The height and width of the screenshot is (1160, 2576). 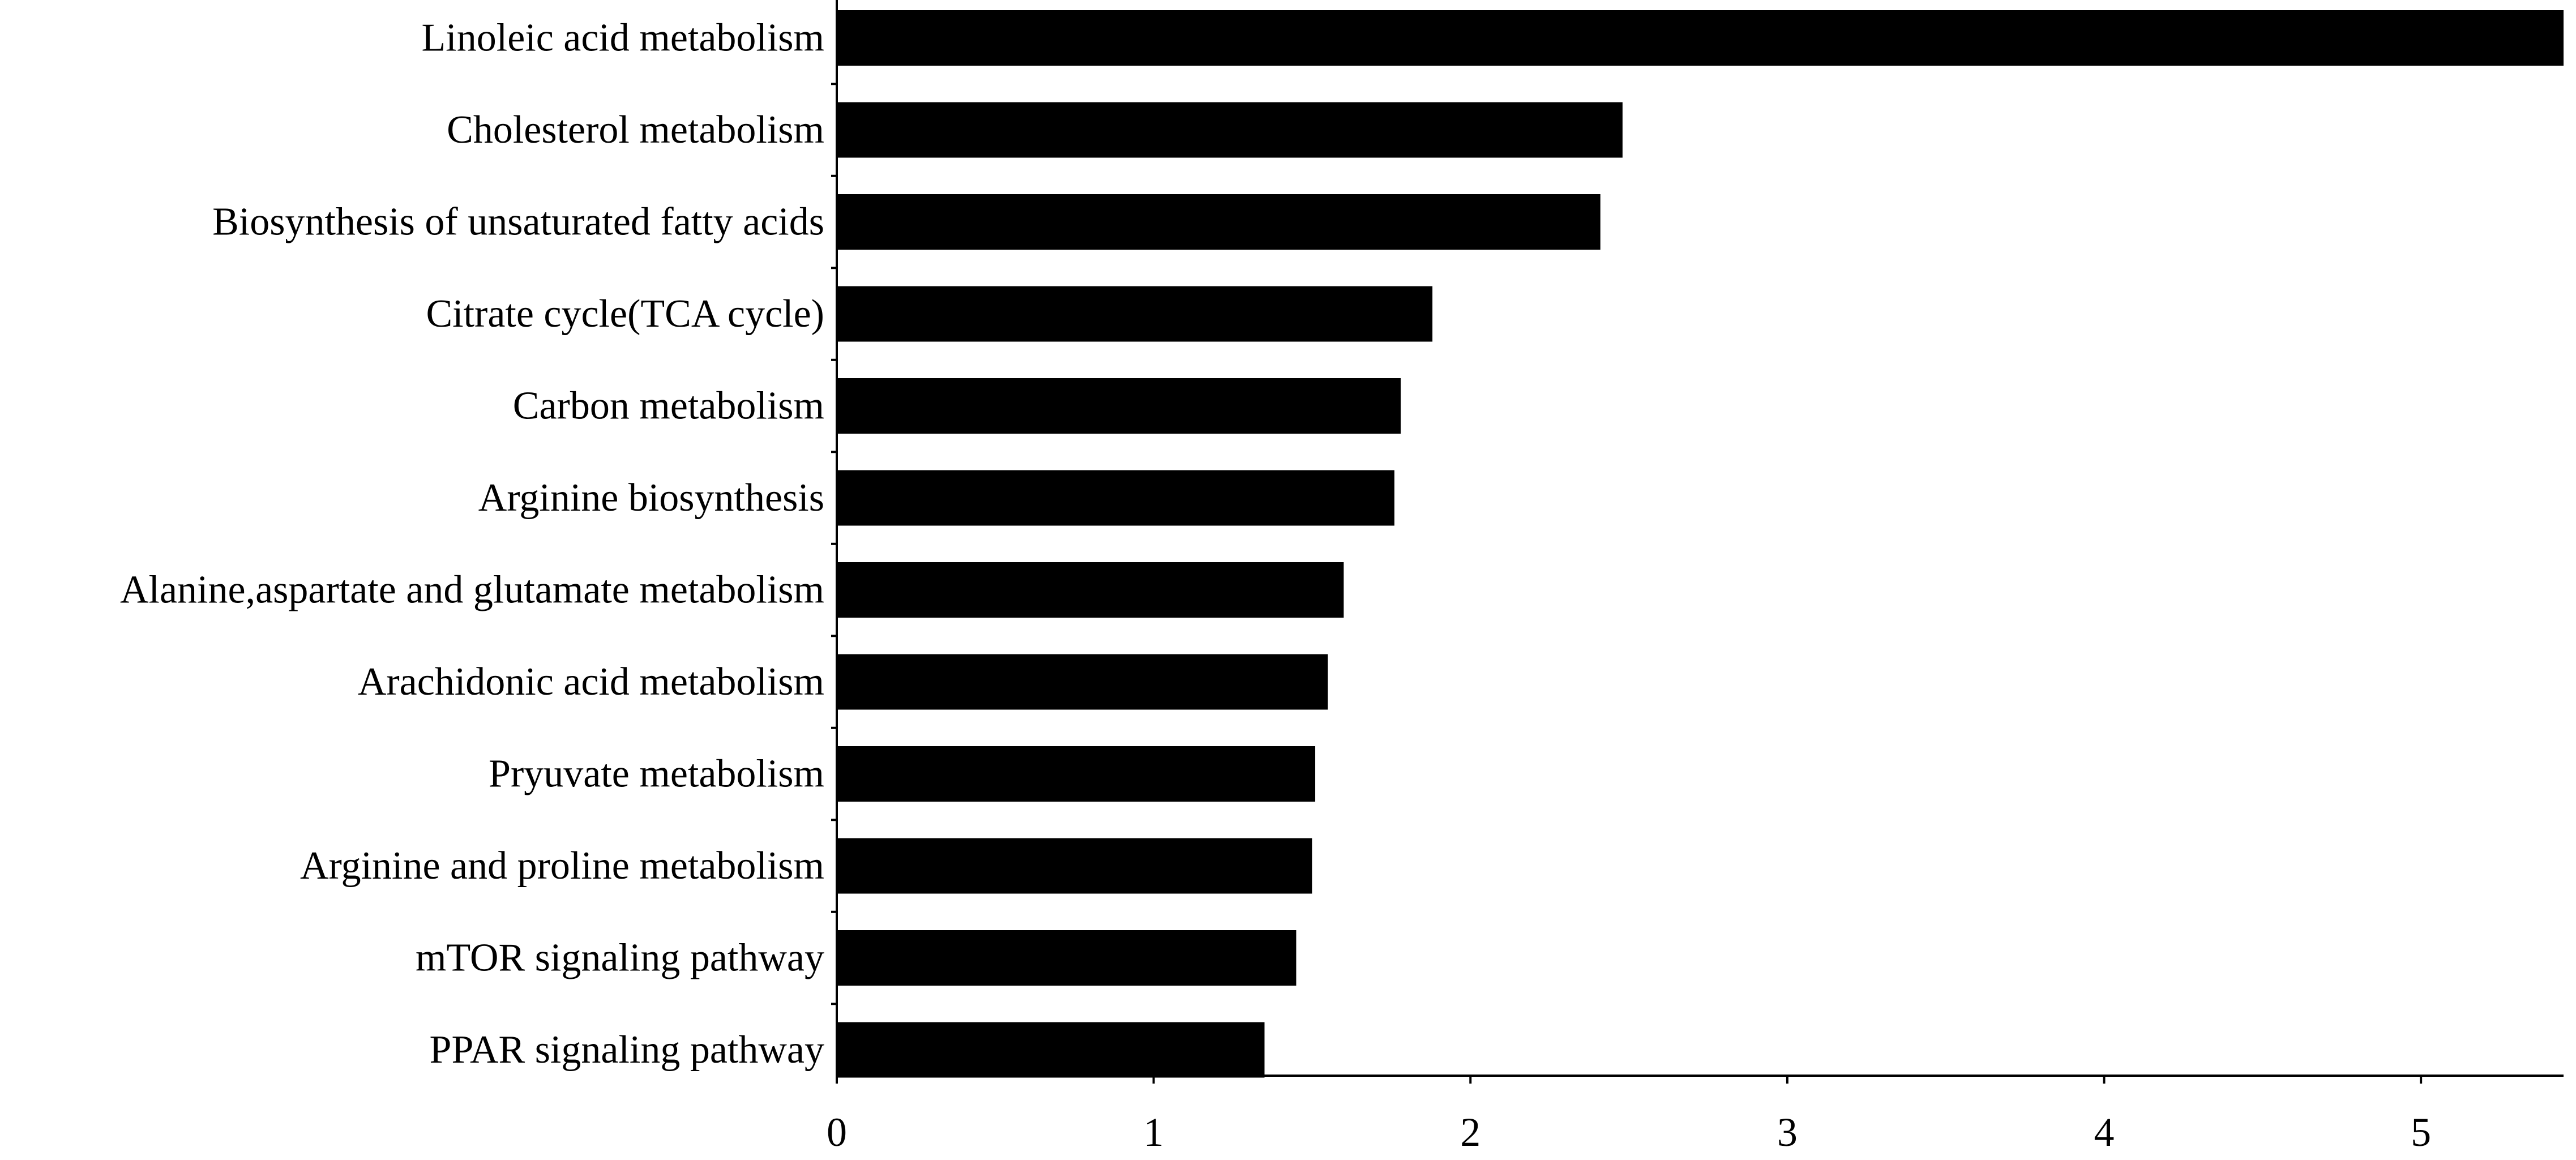 What do you see at coordinates (1154, 1132) in the screenshot?
I see `x-tick-label: 1` at bounding box center [1154, 1132].